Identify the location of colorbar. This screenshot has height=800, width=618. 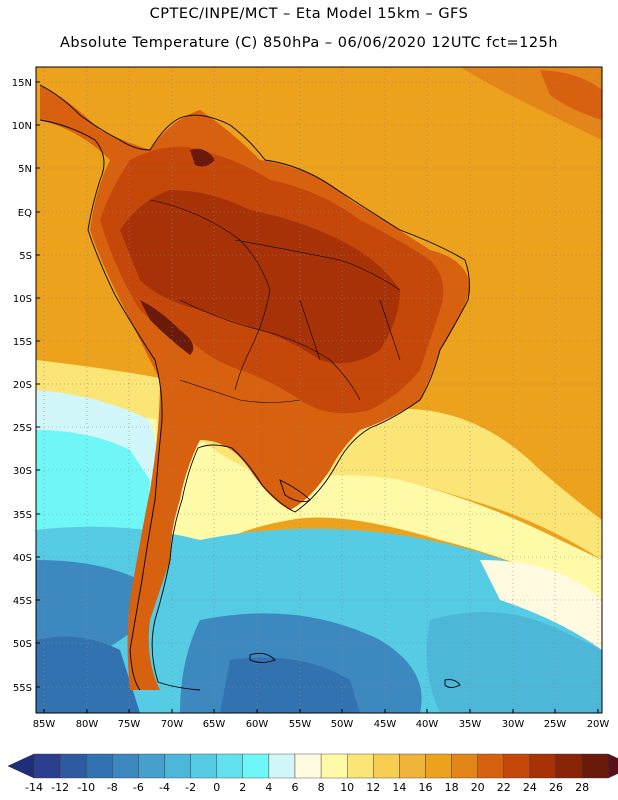
(312, 766).